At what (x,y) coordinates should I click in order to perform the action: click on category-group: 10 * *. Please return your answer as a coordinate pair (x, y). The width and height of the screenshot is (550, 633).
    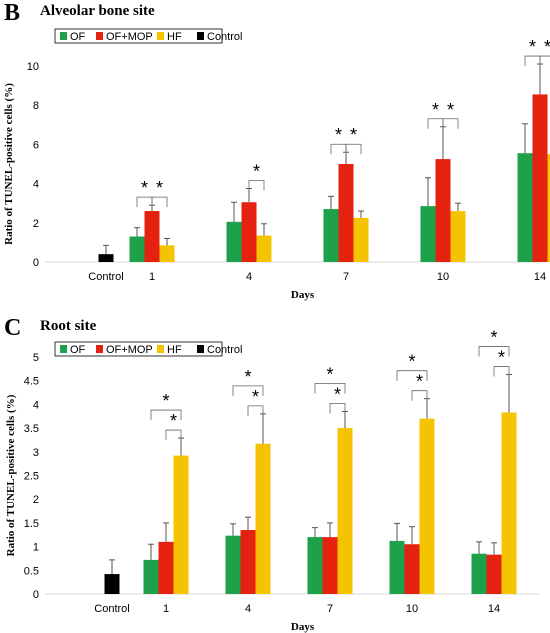
    Looking at the image, I should click on (443, 191).